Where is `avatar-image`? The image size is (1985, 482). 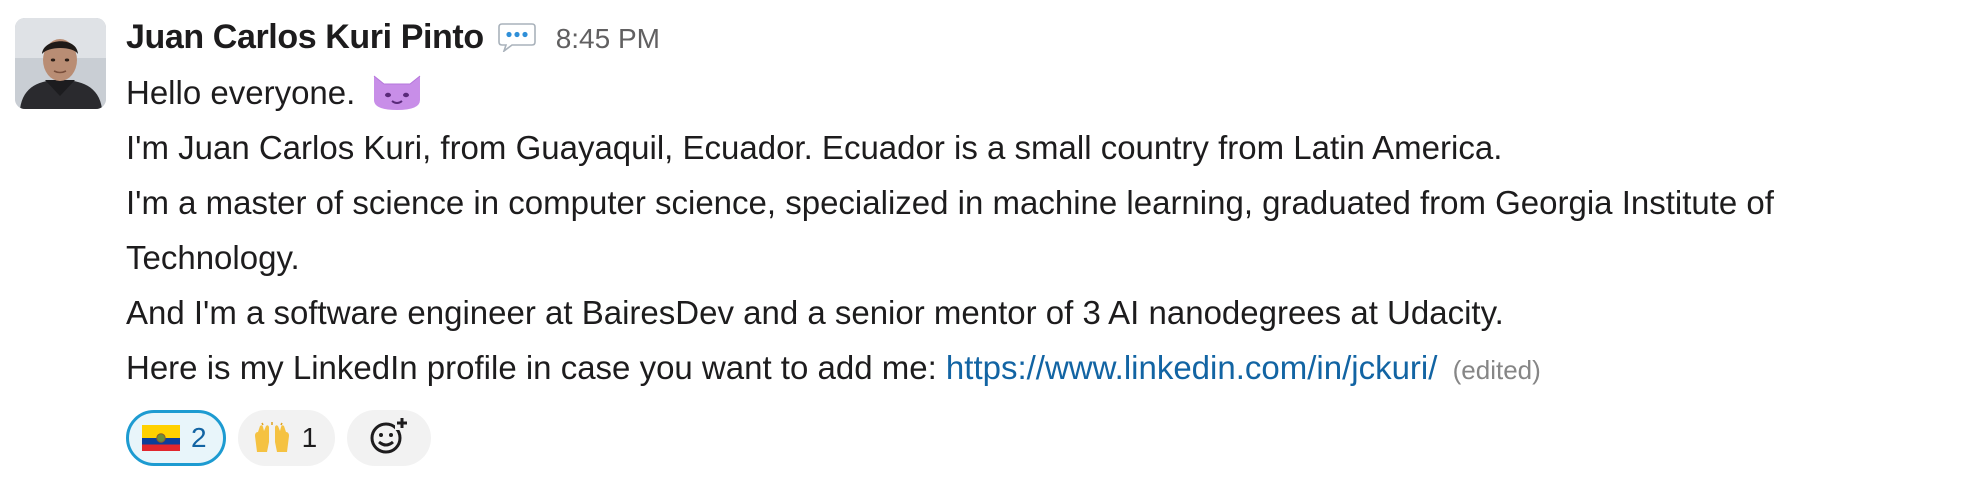 avatar-image is located at coordinates (60, 63).